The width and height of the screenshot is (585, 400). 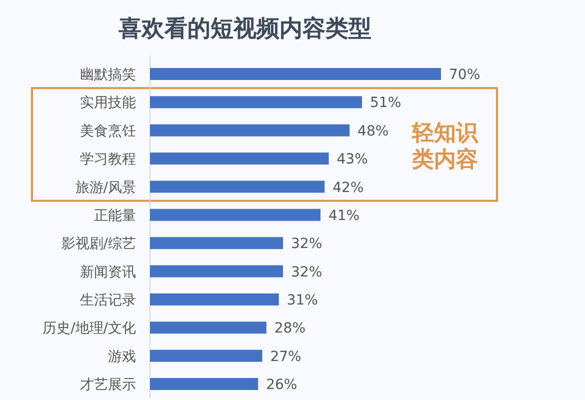 What do you see at coordinates (108, 103) in the screenshot?
I see `y-tick-label: 实用技能` at bounding box center [108, 103].